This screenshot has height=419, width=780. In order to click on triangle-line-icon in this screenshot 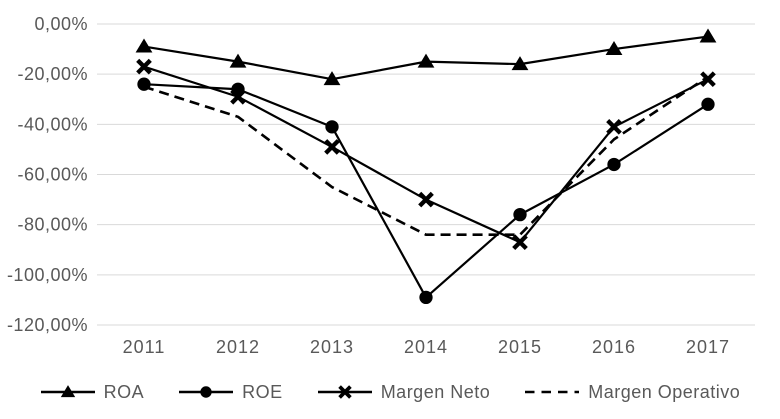, I will do `click(67, 391)`.